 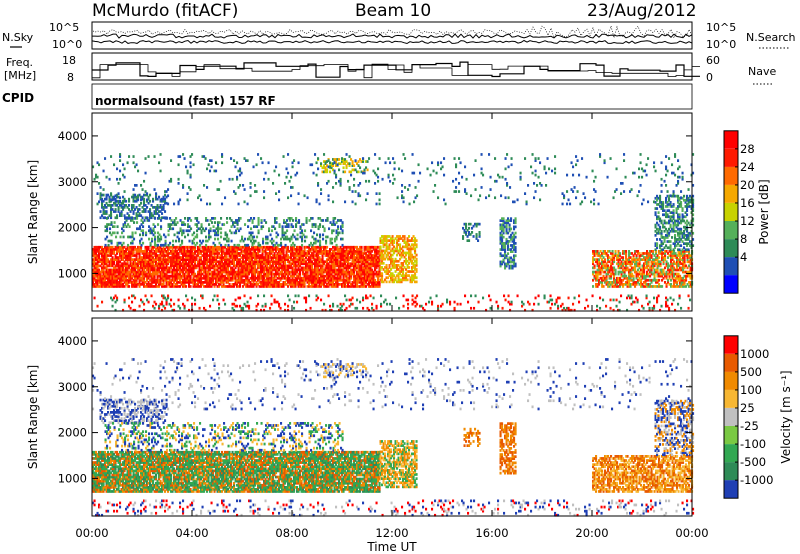 I want to click on nave-tick-bottom: 0, so click(x=709, y=77).